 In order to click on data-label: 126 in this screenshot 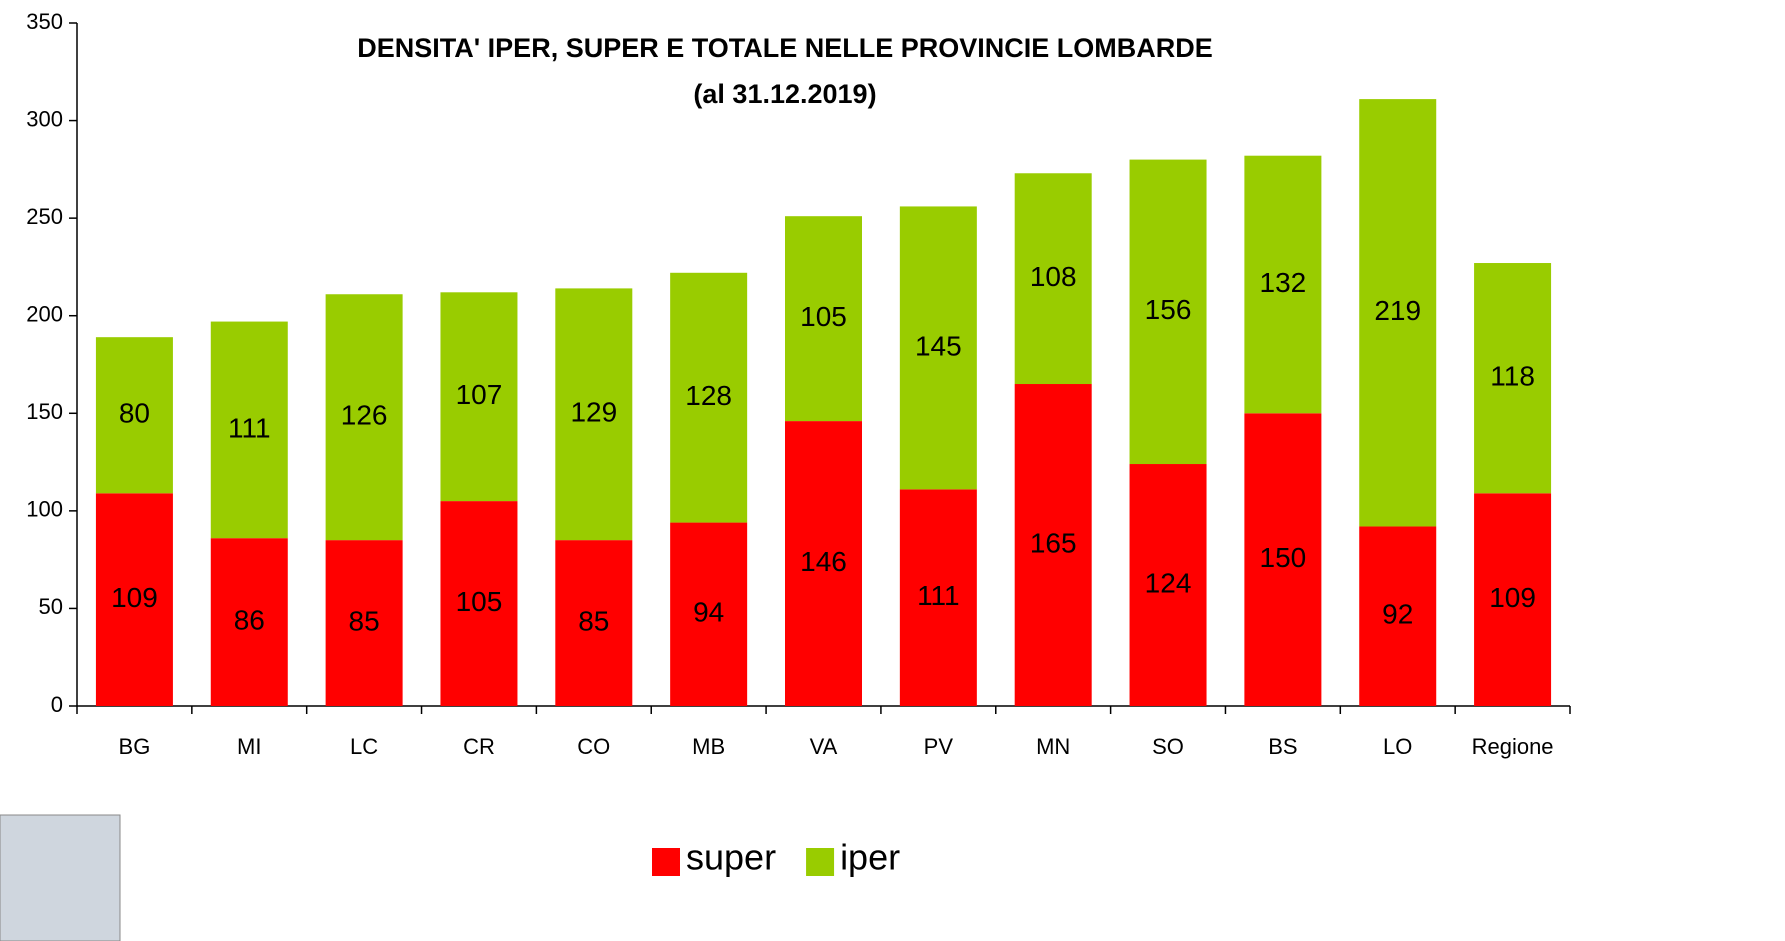, I will do `click(364, 415)`.